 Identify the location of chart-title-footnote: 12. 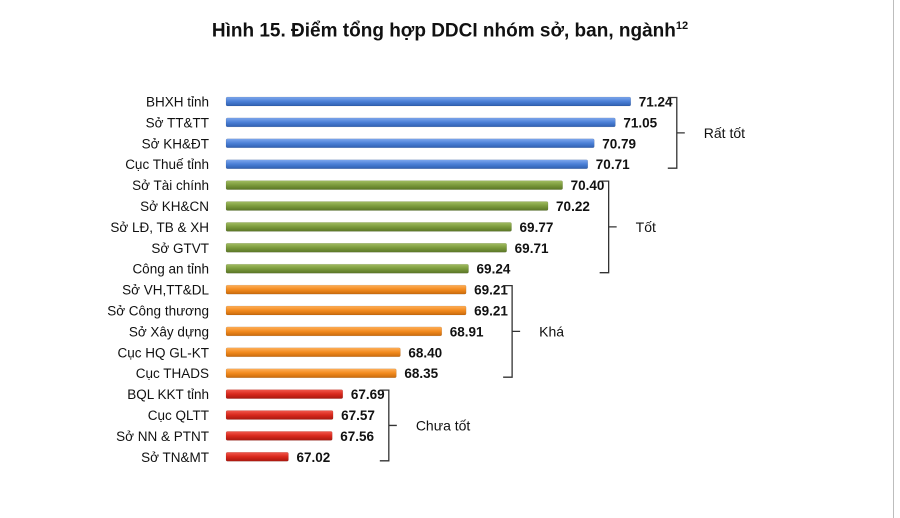
(682, 26).